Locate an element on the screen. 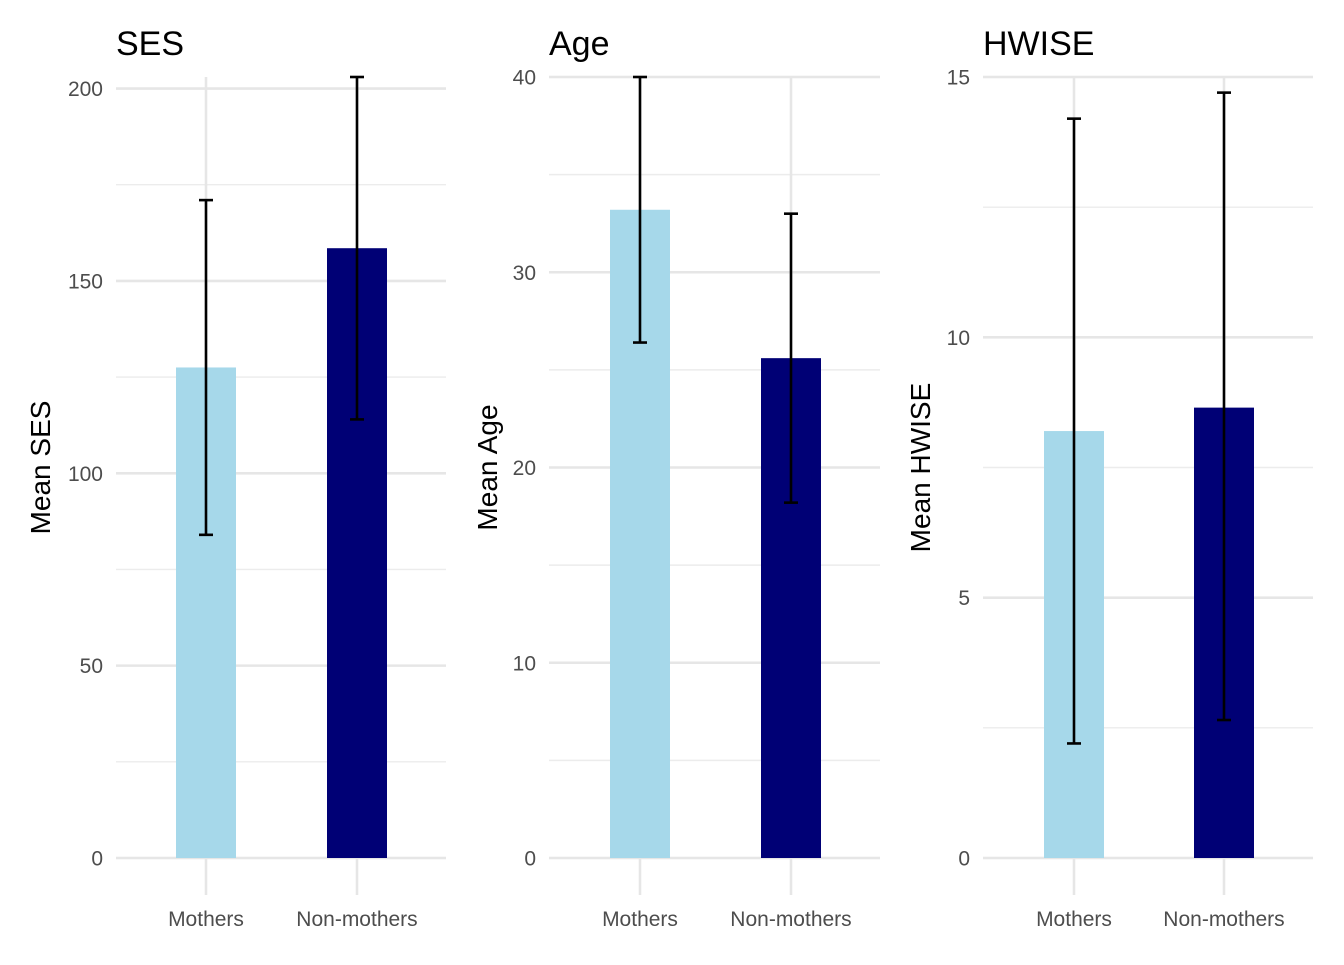 This screenshot has width=1344, height=965. y-tick-label: 30 is located at coordinates (524, 273).